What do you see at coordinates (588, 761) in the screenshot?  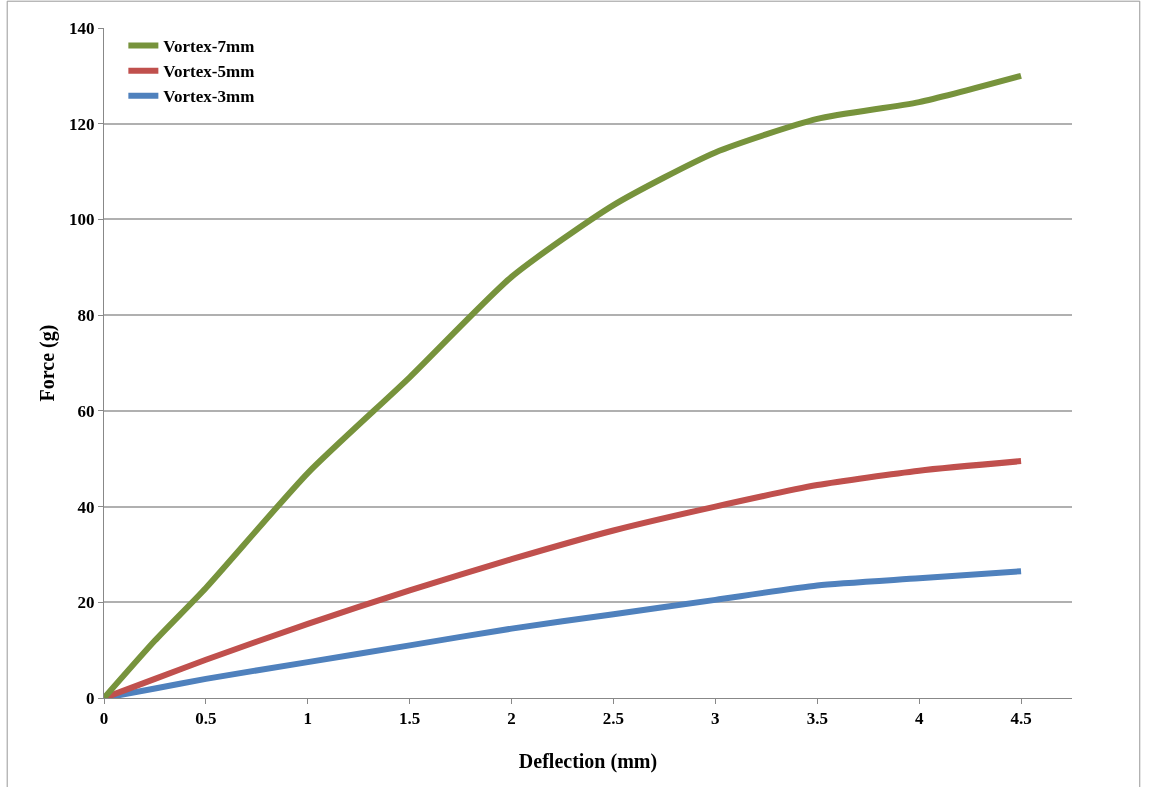 I see `x-axis-title: Deflection (mm)` at bounding box center [588, 761].